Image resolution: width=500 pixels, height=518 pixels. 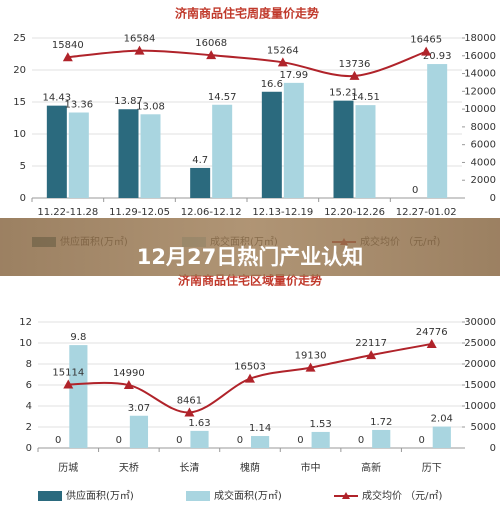 I want to click on bar-label: 1.72, so click(x=381, y=422).